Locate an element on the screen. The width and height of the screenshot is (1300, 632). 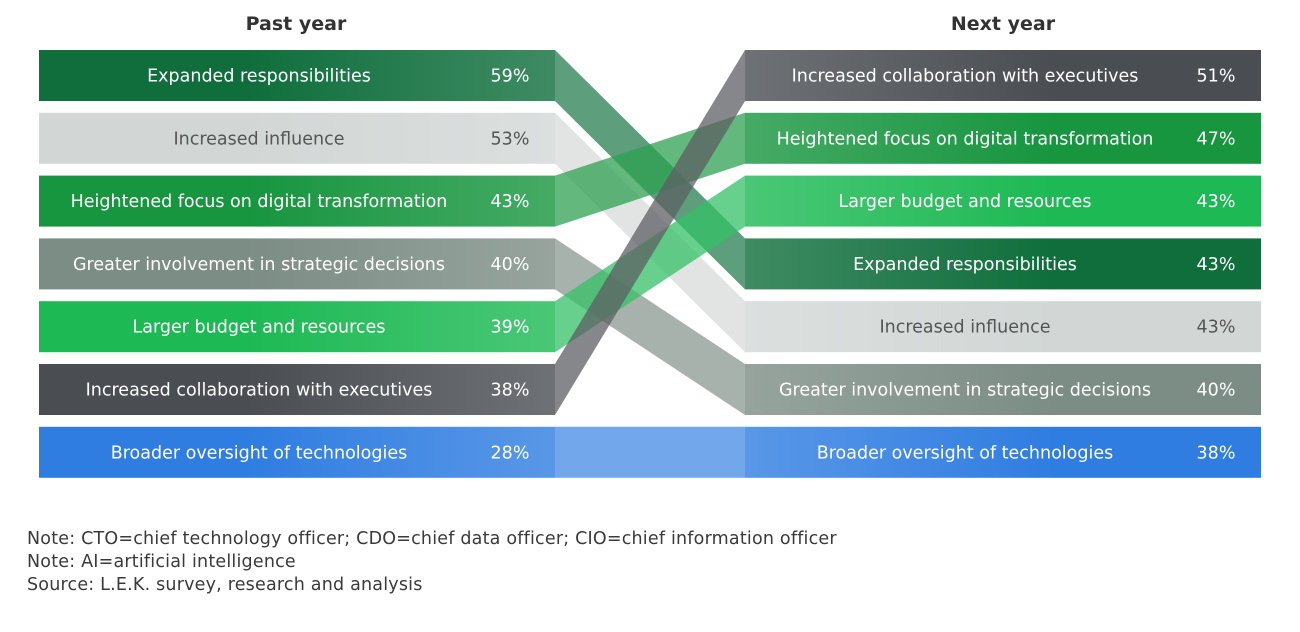
next-value: 51% is located at coordinates (1216, 77).